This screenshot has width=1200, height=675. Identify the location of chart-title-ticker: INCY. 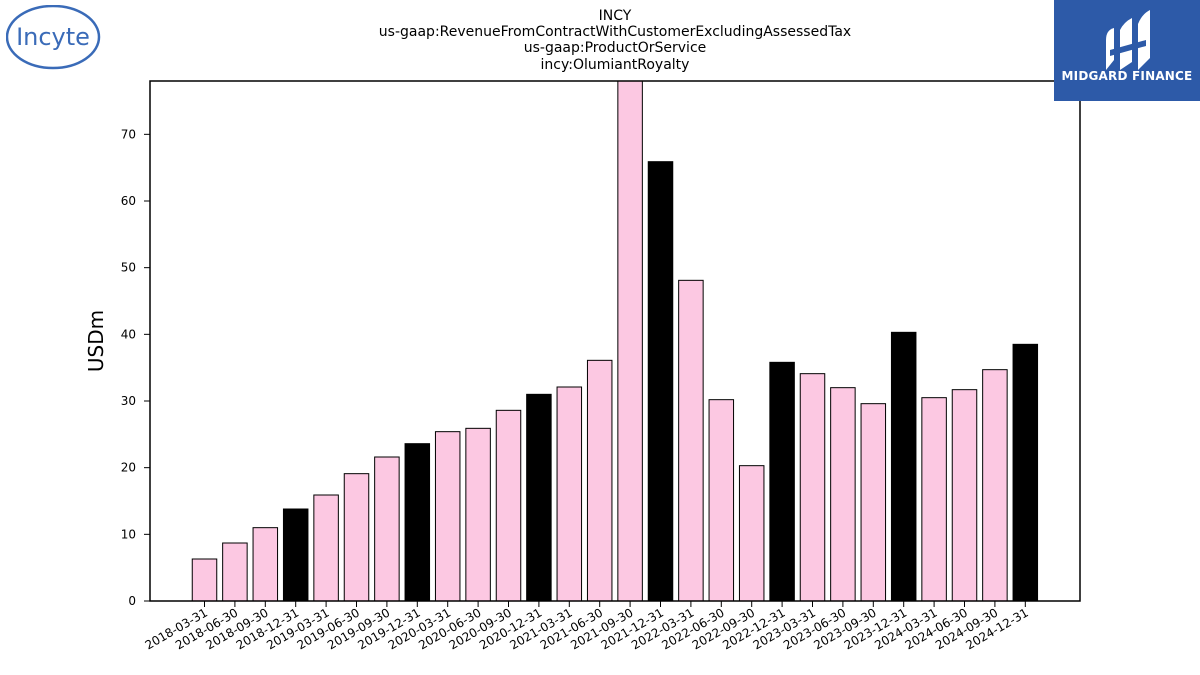
(615, 16).